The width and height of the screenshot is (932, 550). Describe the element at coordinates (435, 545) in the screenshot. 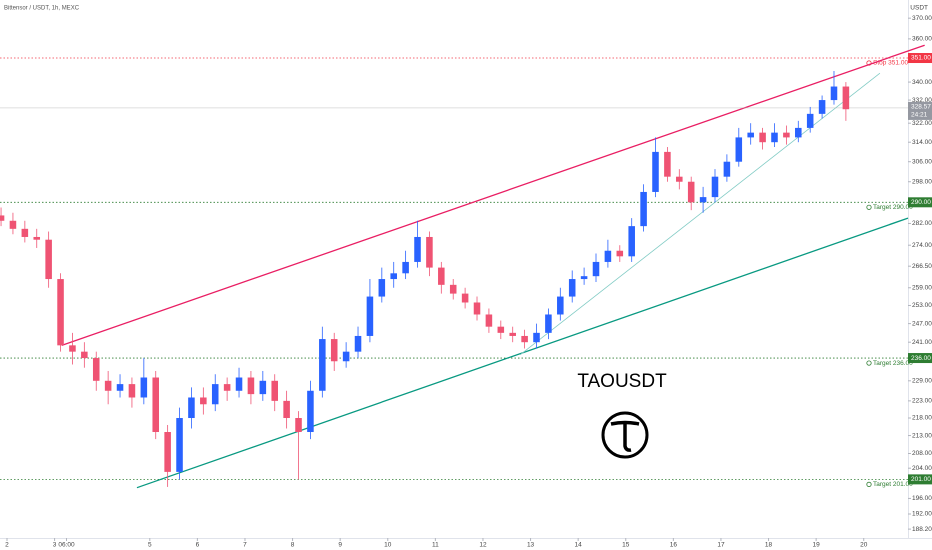

I see `x-tick-label: 11` at that location.